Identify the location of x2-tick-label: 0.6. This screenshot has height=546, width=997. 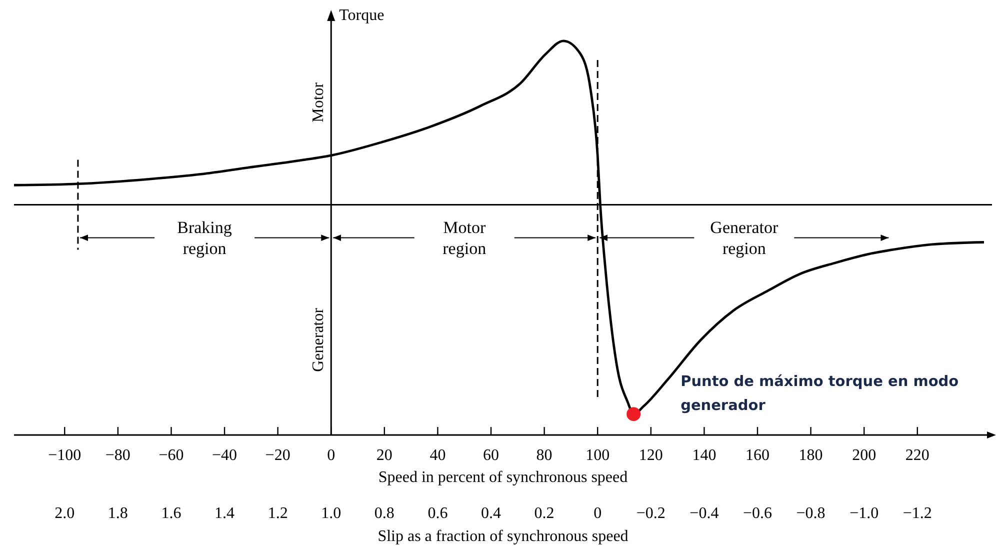
(438, 513).